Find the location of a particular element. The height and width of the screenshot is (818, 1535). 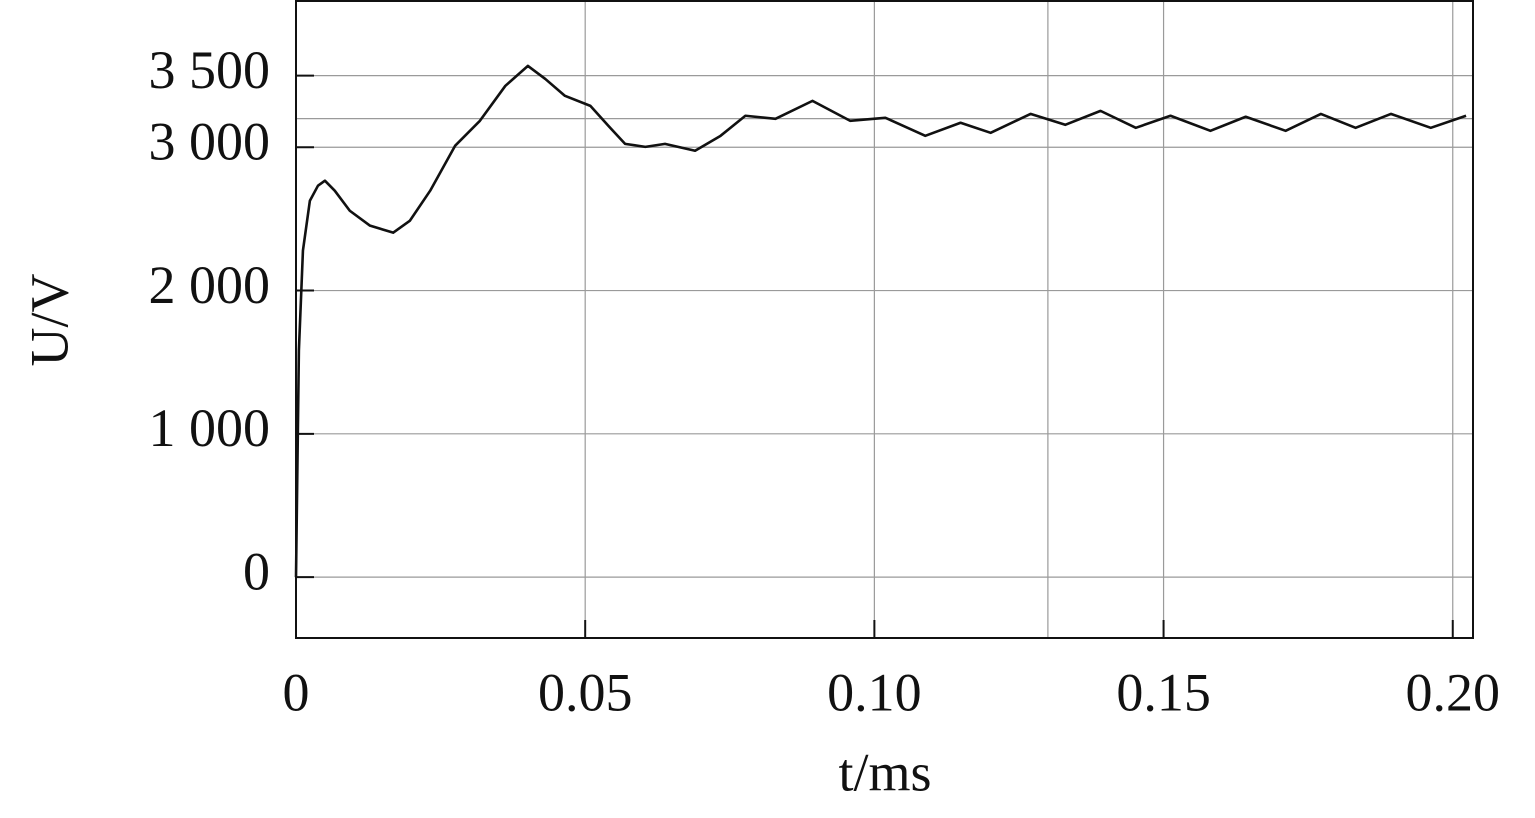

y-tick-label: 1 000 is located at coordinates (210, 428).